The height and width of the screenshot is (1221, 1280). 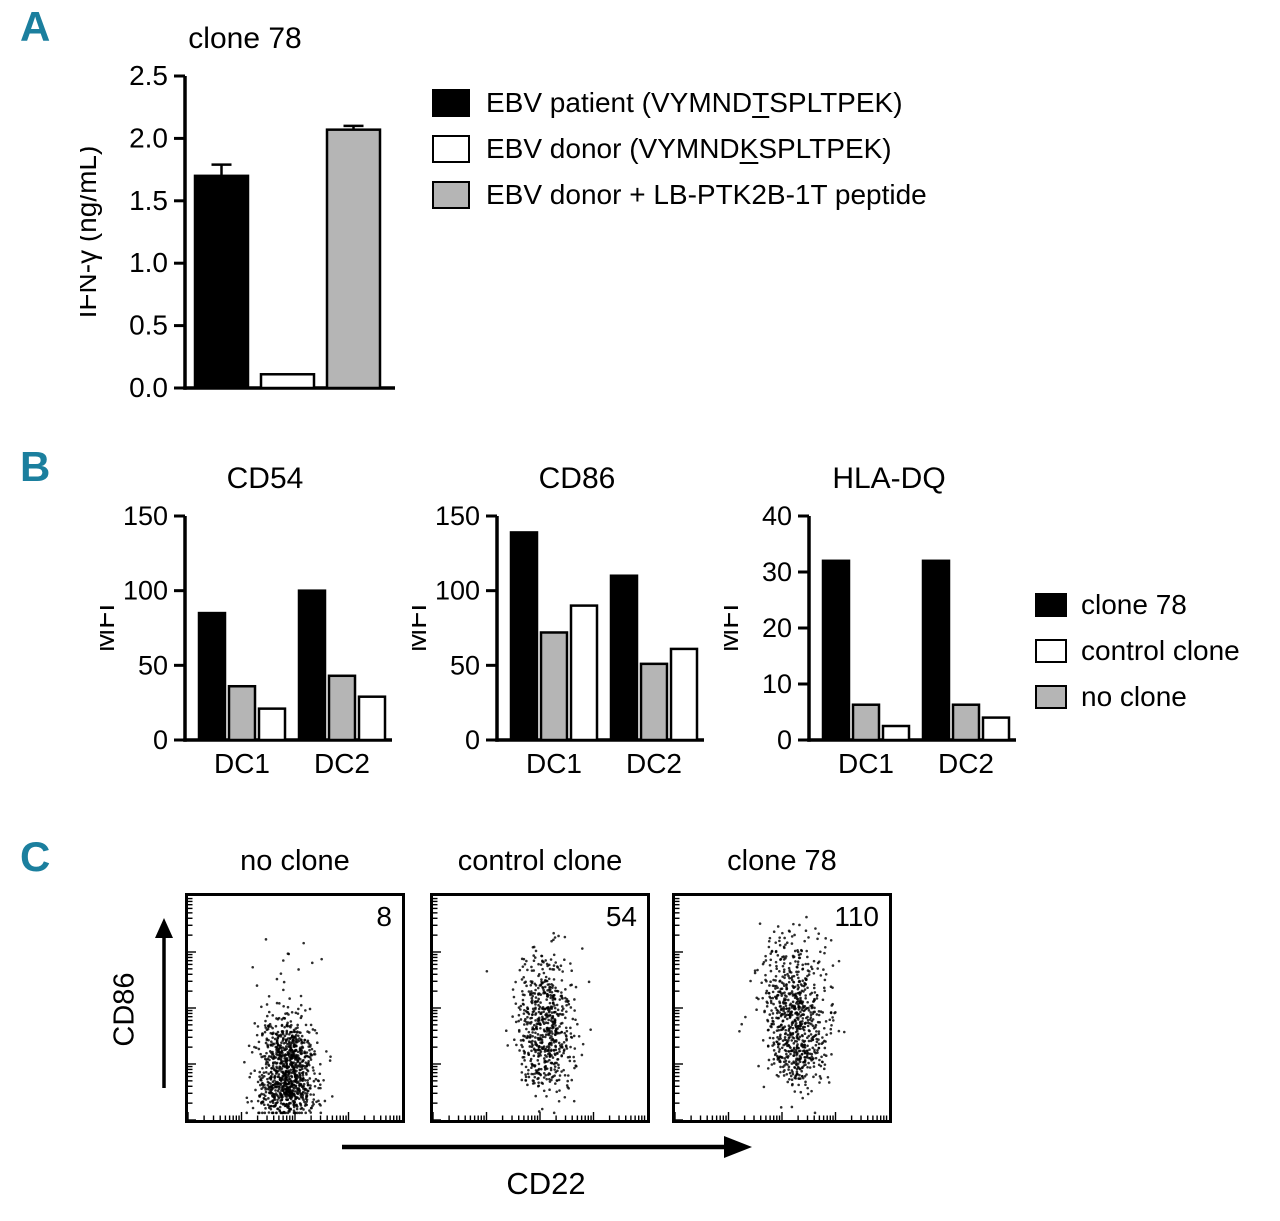 What do you see at coordinates (91, 232) in the screenshot?
I see `svg-text: IFN-γ (ng/mL)` at bounding box center [91, 232].